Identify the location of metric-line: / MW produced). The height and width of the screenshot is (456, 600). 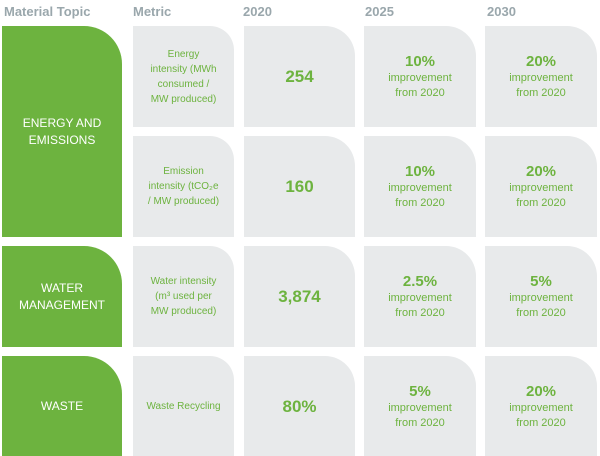
(183, 201).